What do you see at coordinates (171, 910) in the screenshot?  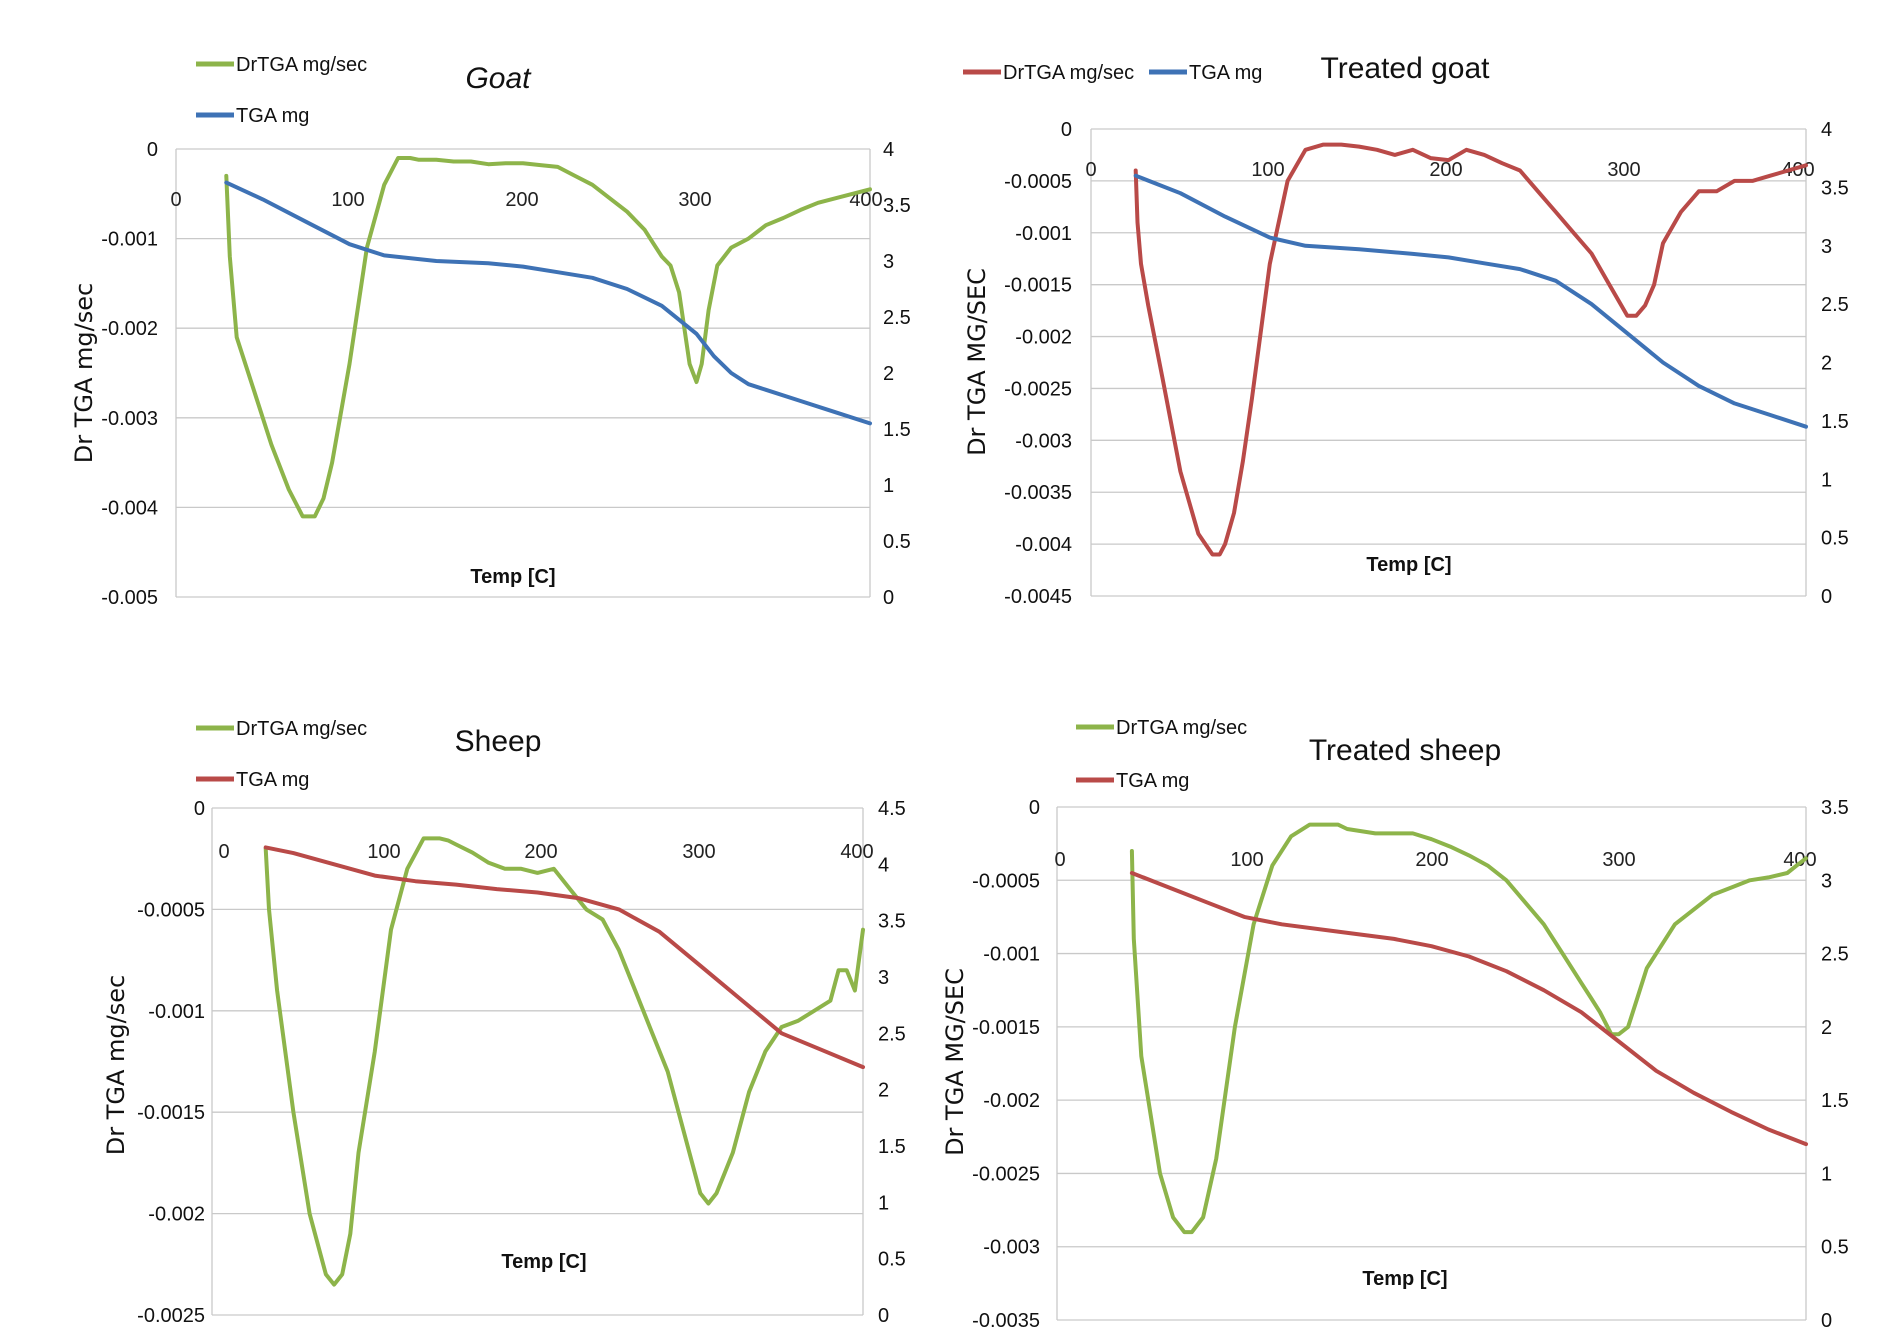 I see `y-tick-label: -0.0005` at bounding box center [171, 910].